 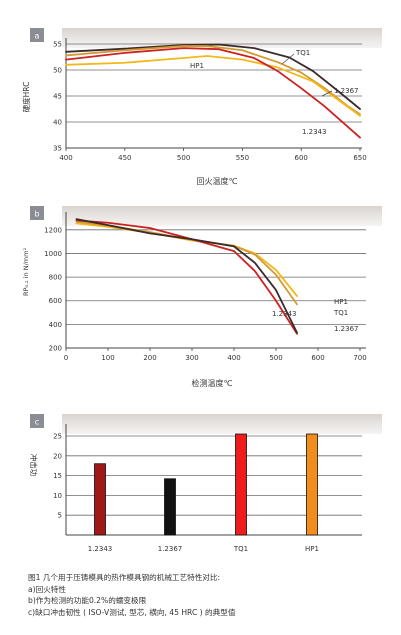 I want to click on y-tick-label: 50, so click(x=57, y=71).